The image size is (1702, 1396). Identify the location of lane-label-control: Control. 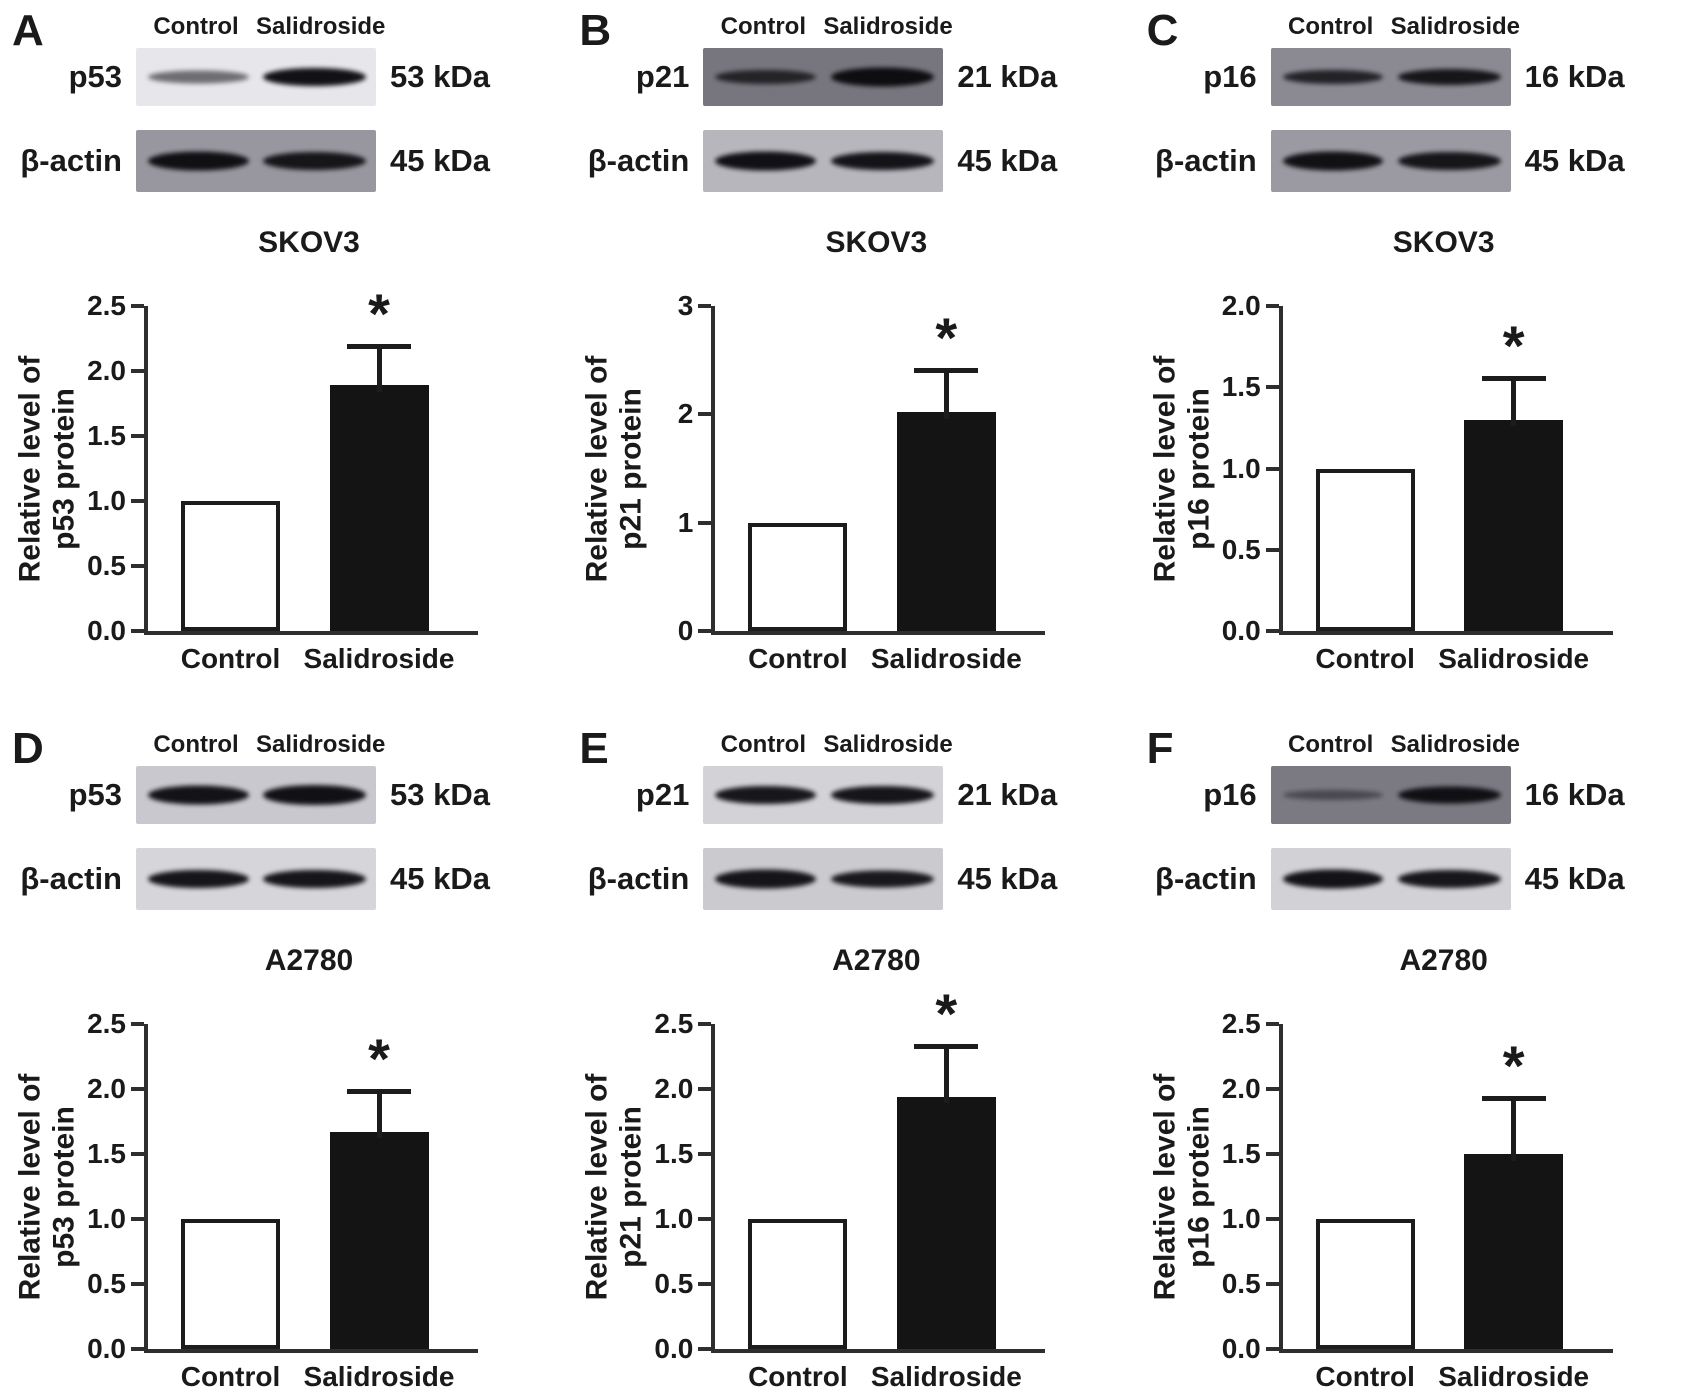
(1331, 26).